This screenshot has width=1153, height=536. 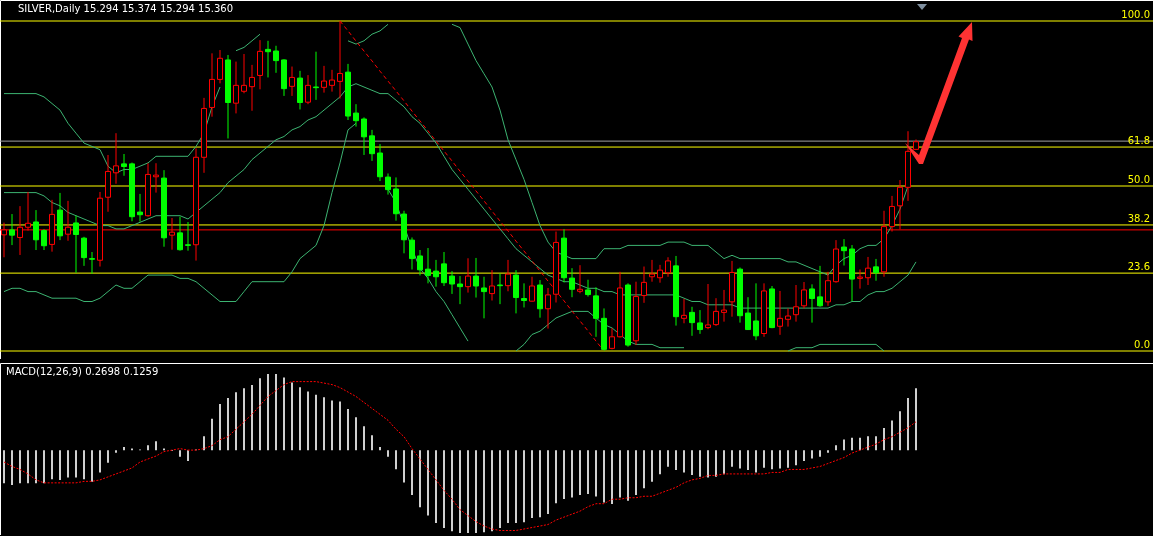 What do you see at coordinates (1138, 218) in the screenshot?
I see `ref-line-label: 38.2` at bounding box center [1138, 218].